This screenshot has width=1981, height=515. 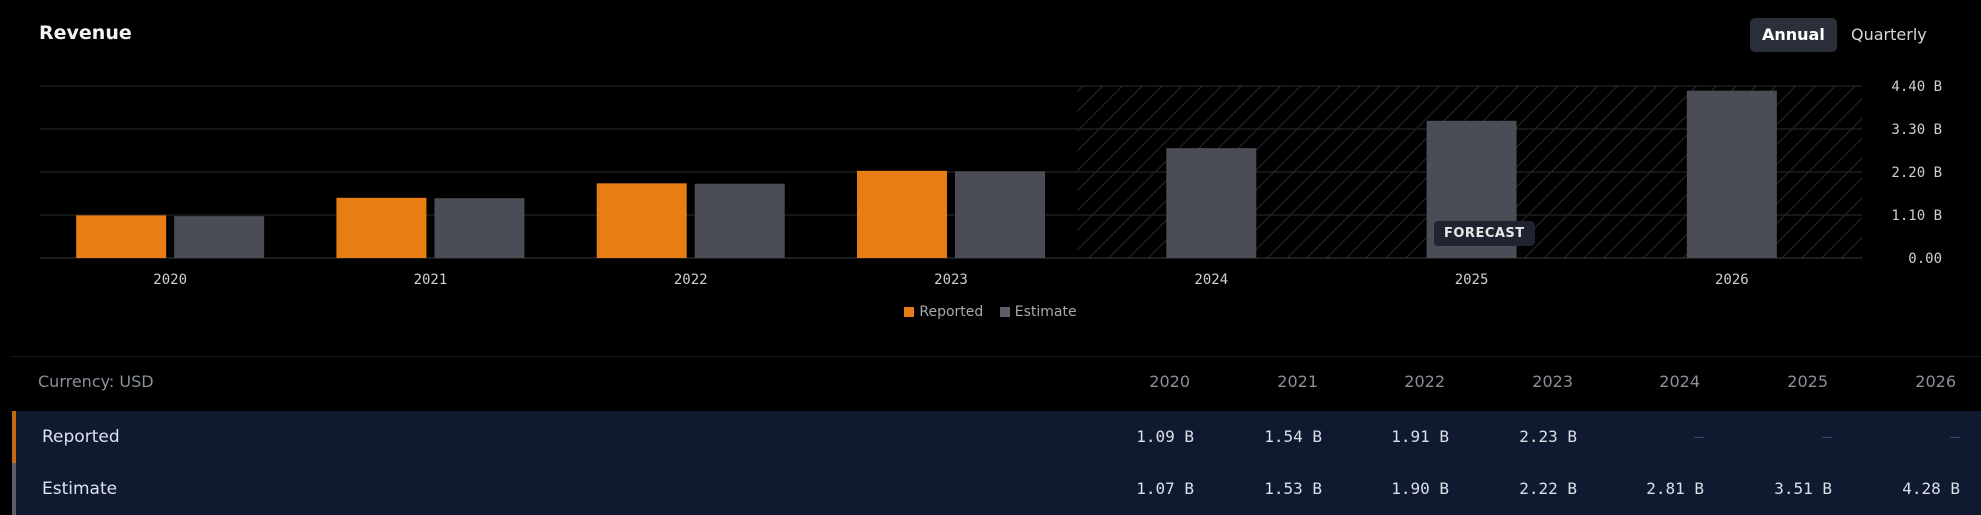 What do you see at coordinates (1548, 488) in the screenshot?
I see `table-cell: 2.22 B` at bounding box center [1548, 488].